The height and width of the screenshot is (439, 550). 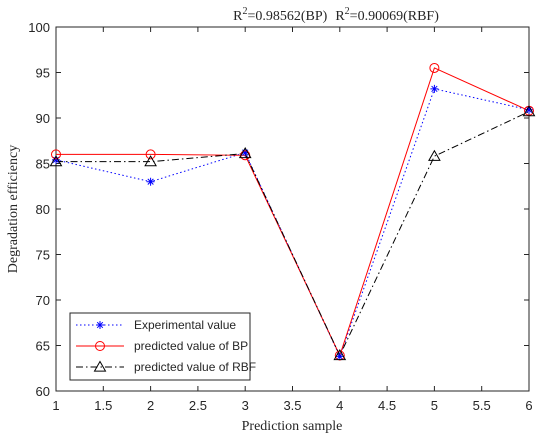 What do you see at coordinates (43, 391) in the screenshot?
I see `y-tick-label: 60` at bounding box center [43, 391].